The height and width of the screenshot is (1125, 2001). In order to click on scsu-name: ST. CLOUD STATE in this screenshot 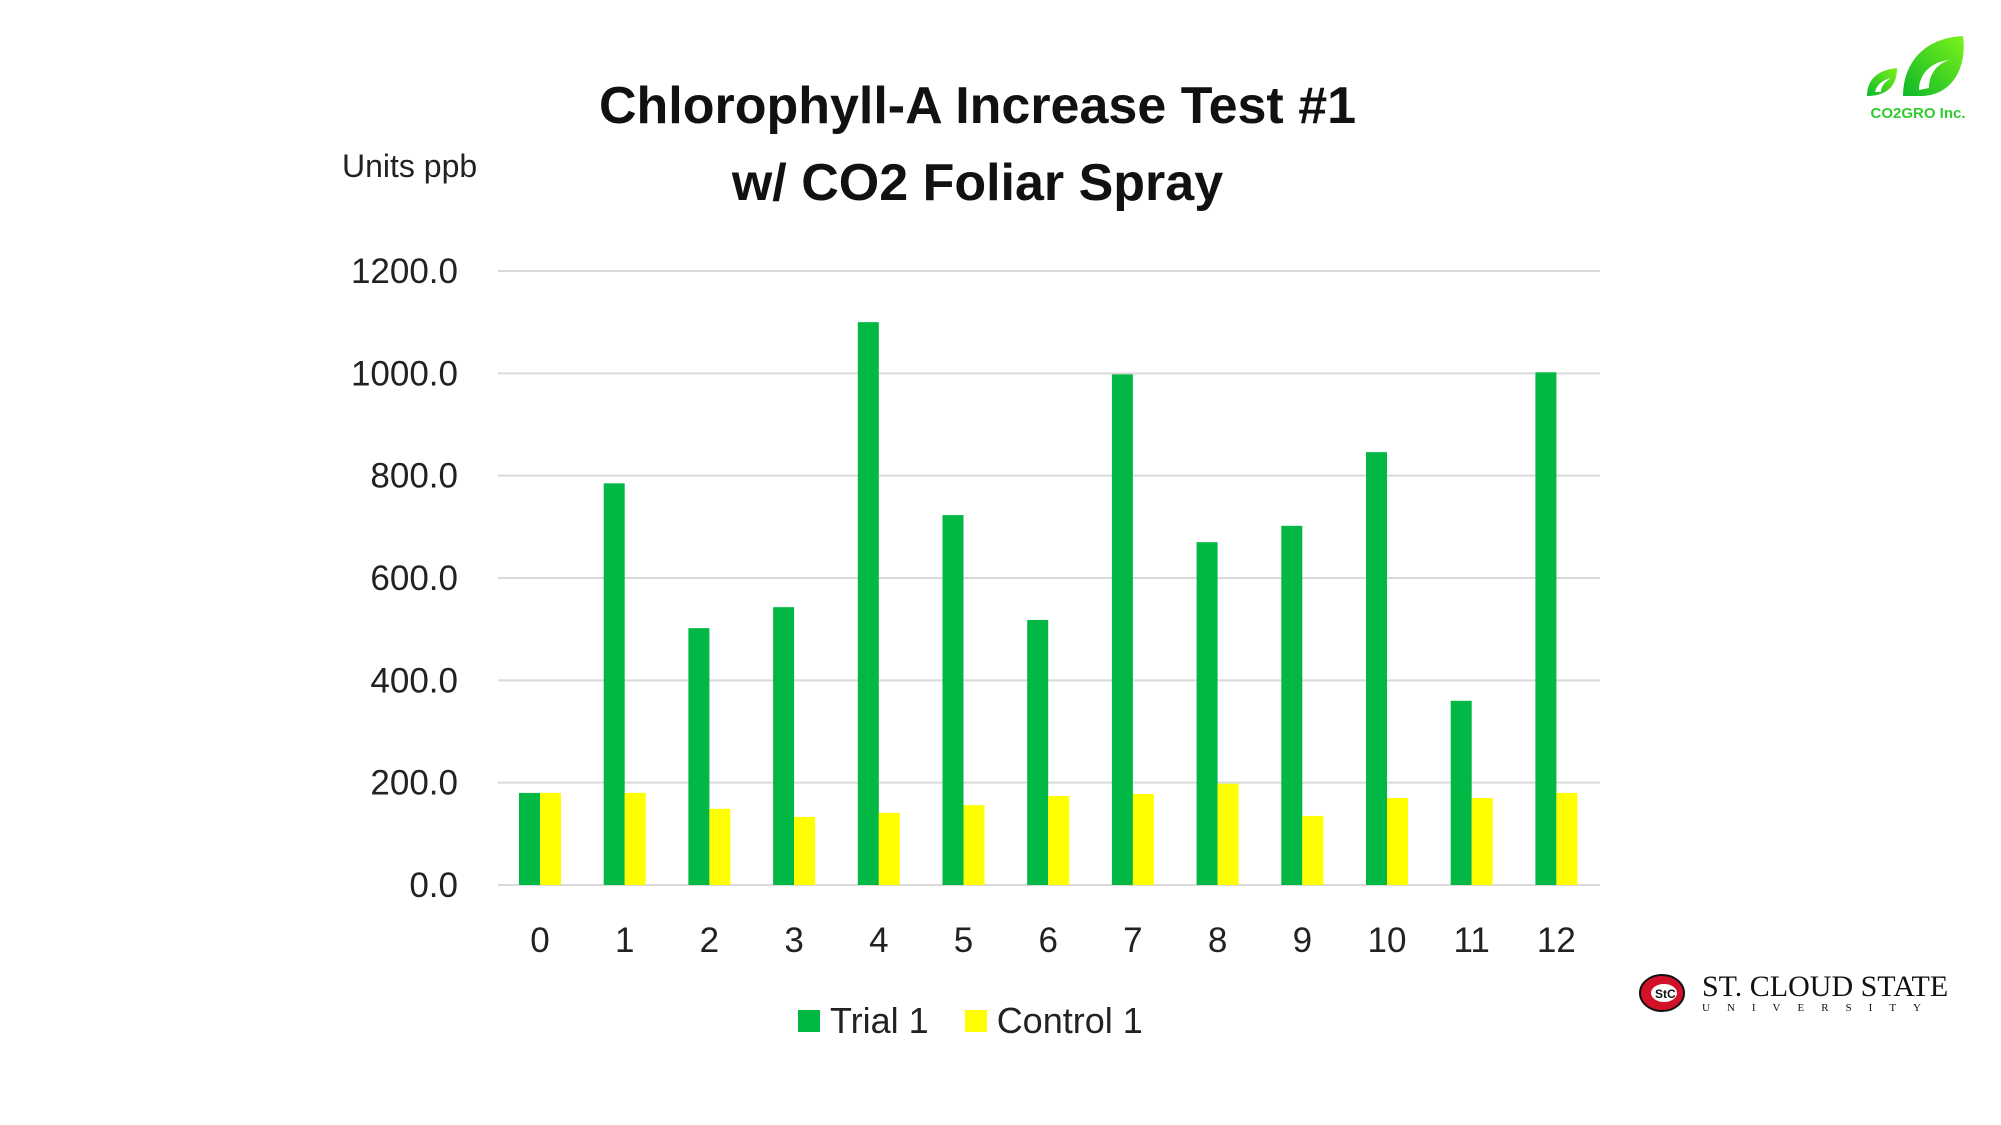, I will do `click(1825, 986)`.